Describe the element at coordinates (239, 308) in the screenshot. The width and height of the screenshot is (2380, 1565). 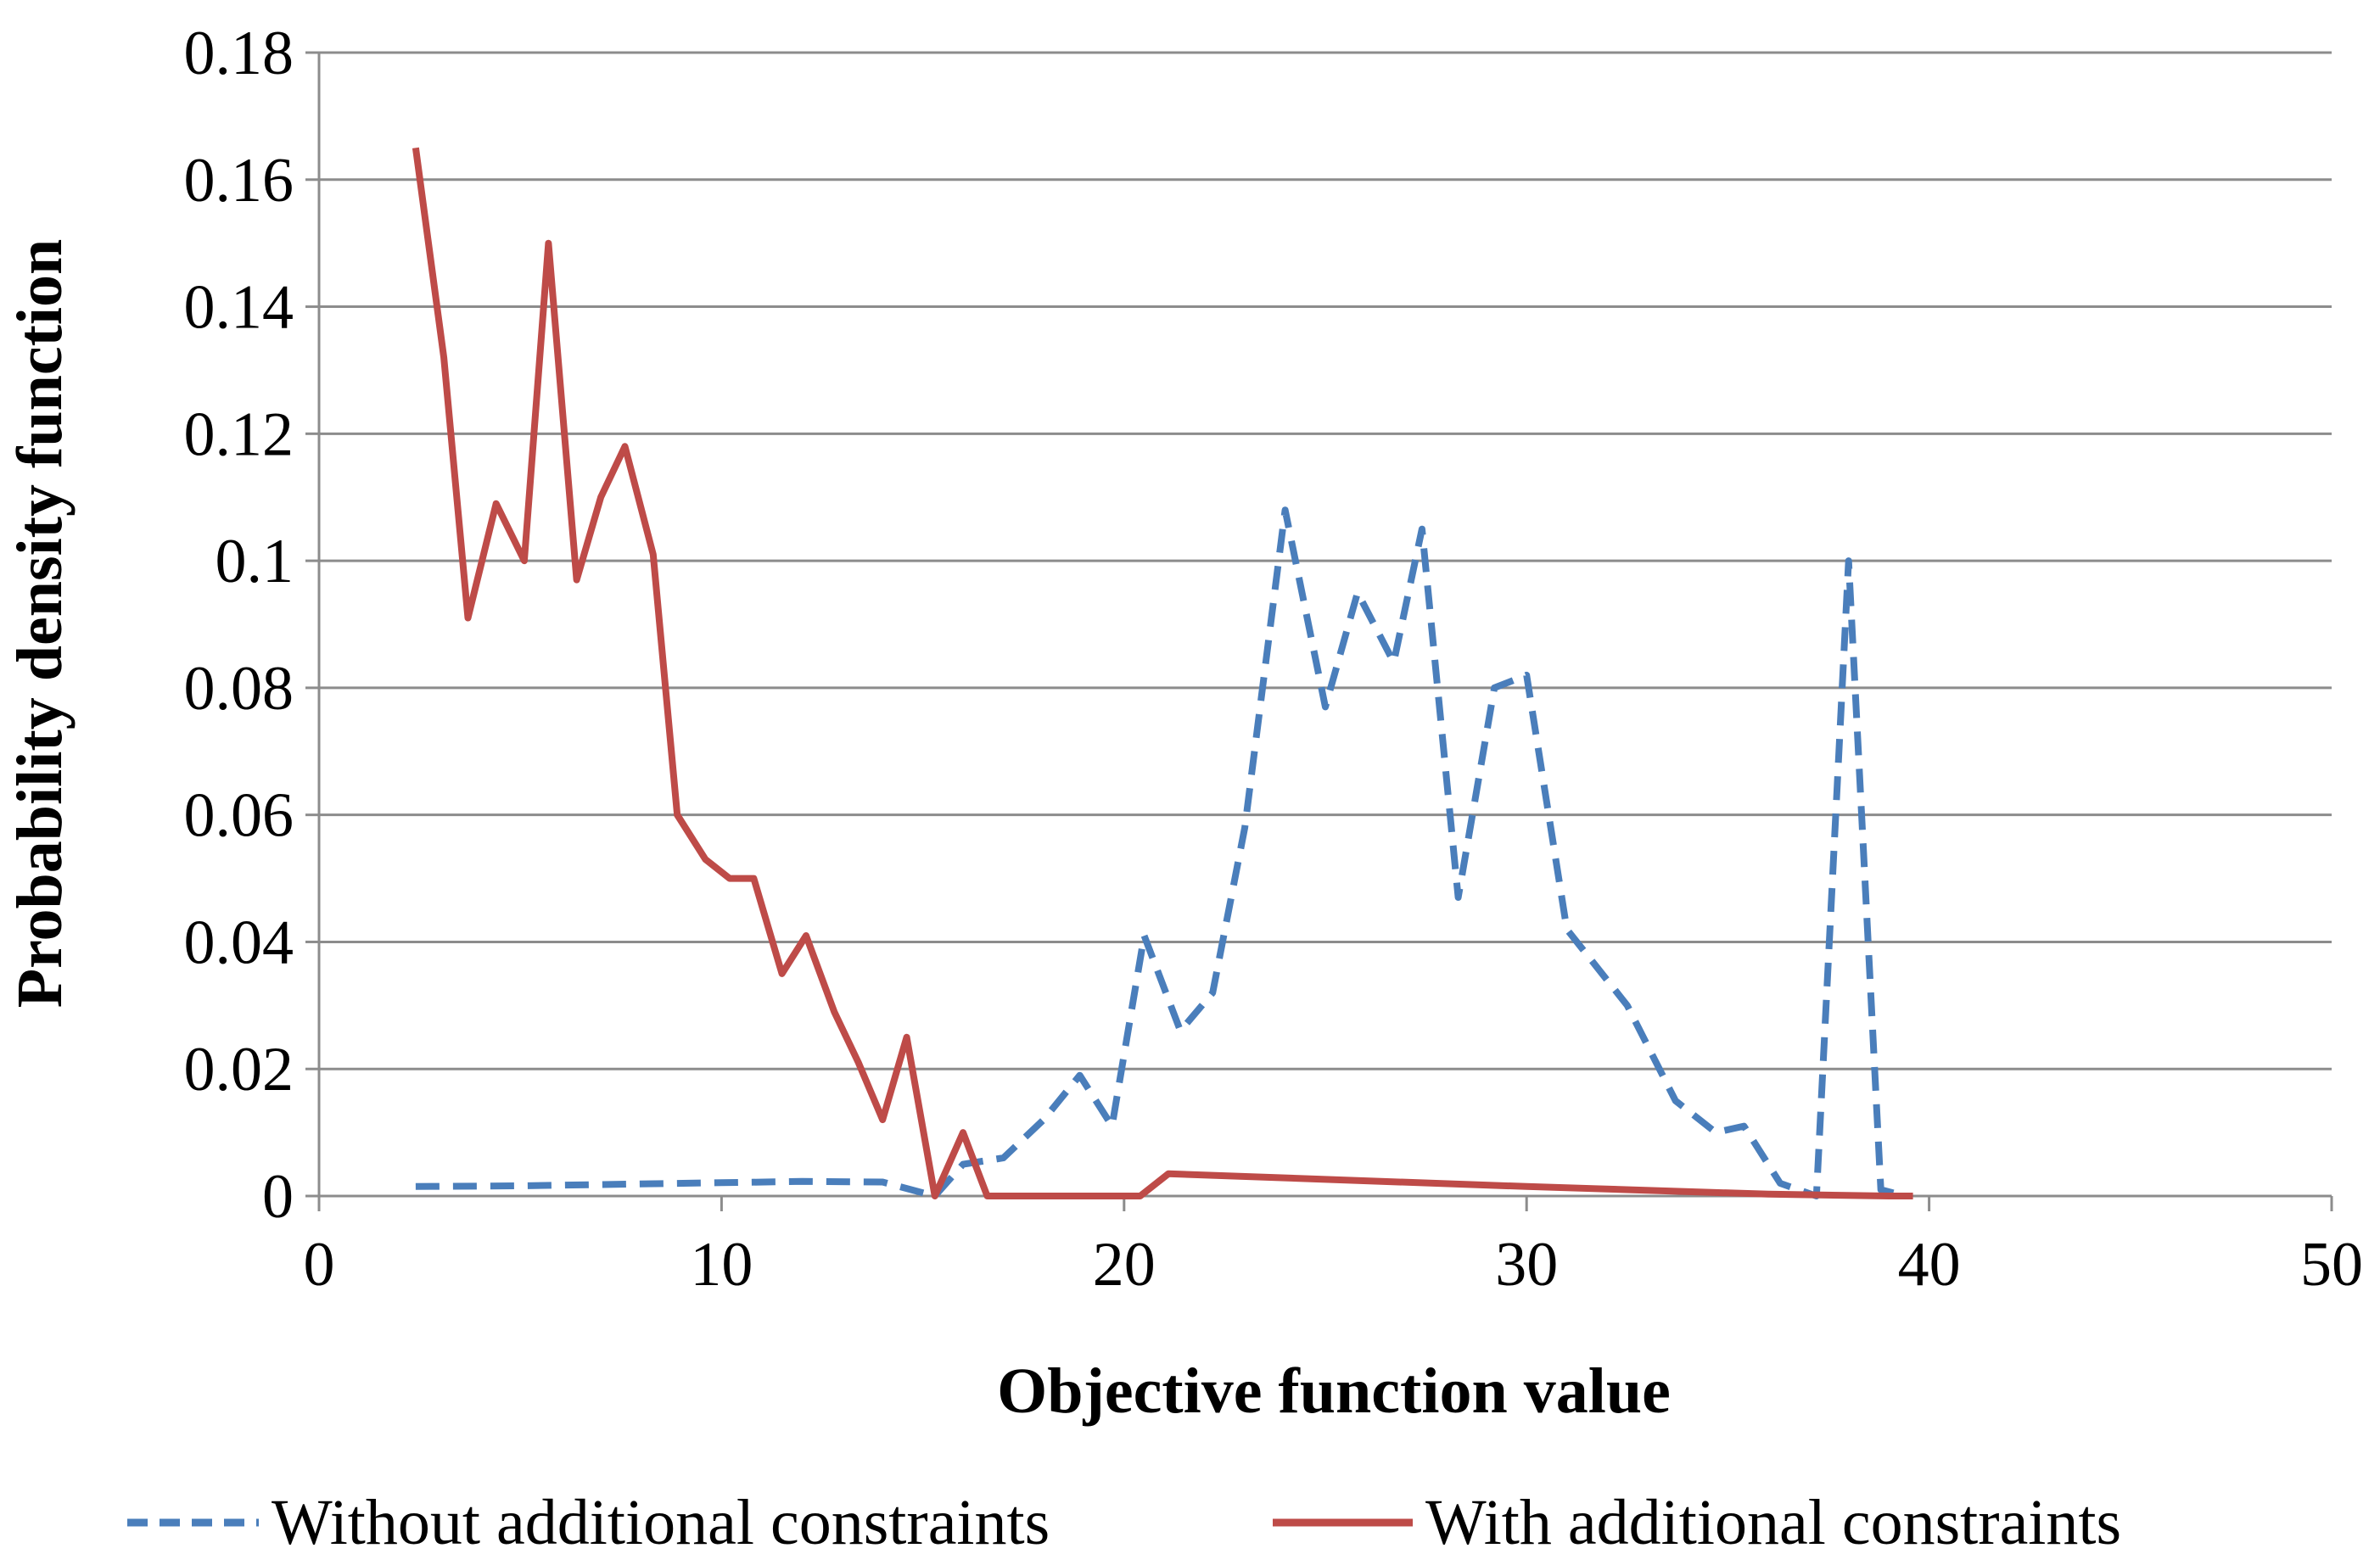
I see `y-tick-label: 0.14` at that location.